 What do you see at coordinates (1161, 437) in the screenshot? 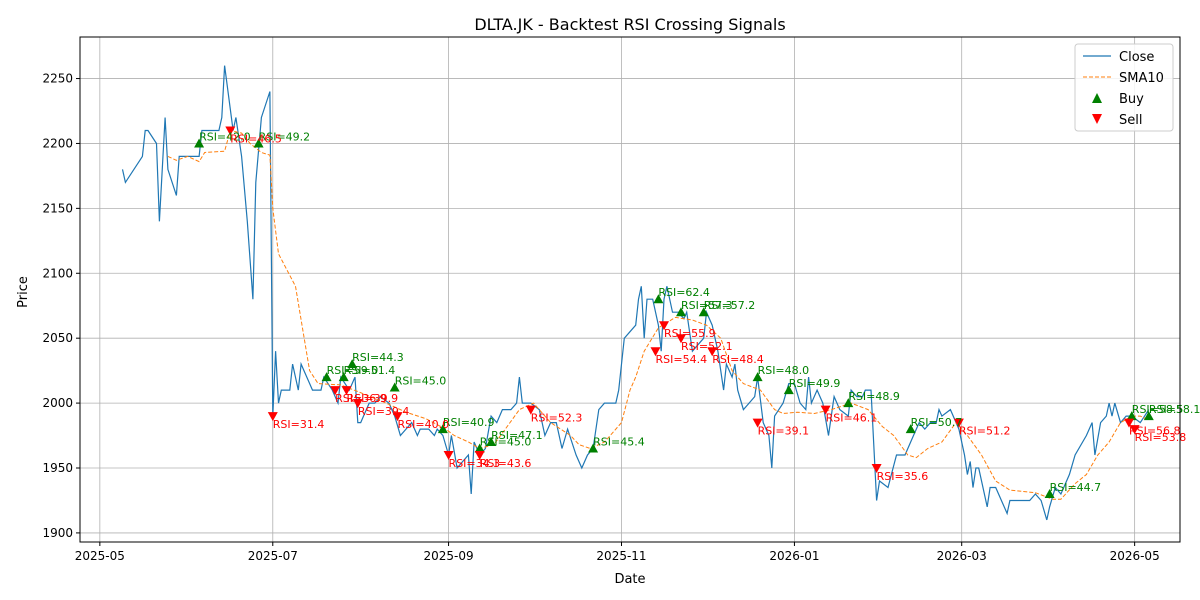
I see `sell-signal-label: RSI=53.8` at bounding box center [1161, 437].